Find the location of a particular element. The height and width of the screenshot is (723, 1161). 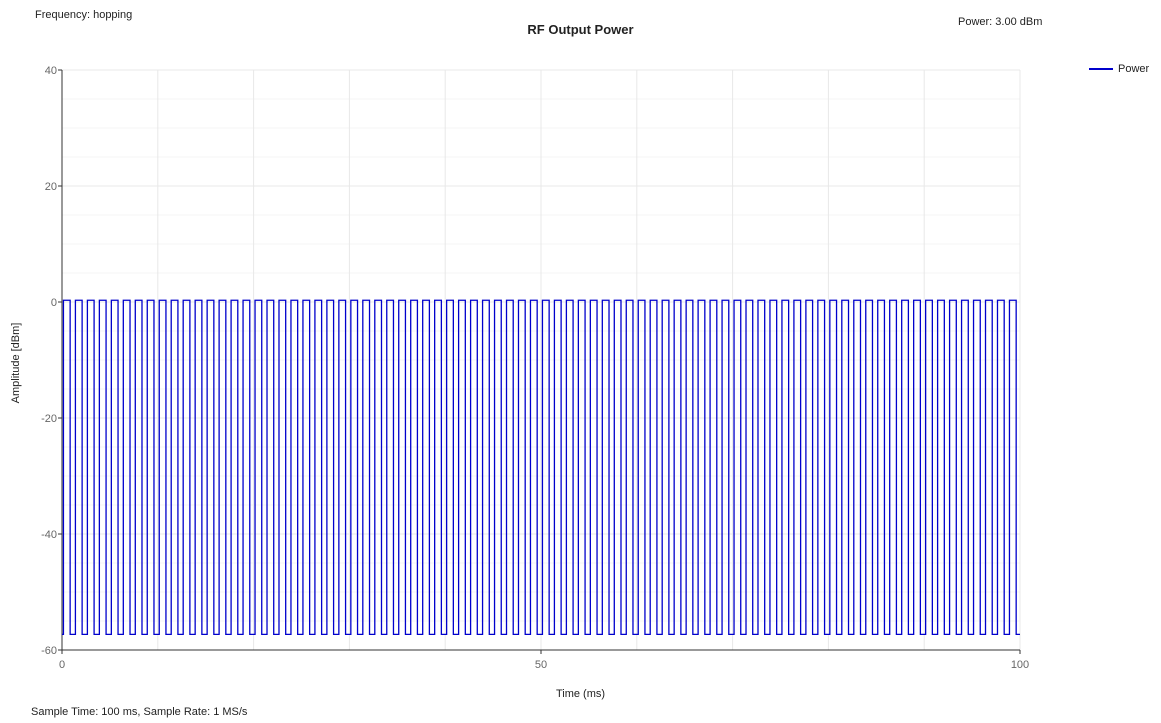

frequency-readout: Frequency: hopping is located at coordinates (84, 15).